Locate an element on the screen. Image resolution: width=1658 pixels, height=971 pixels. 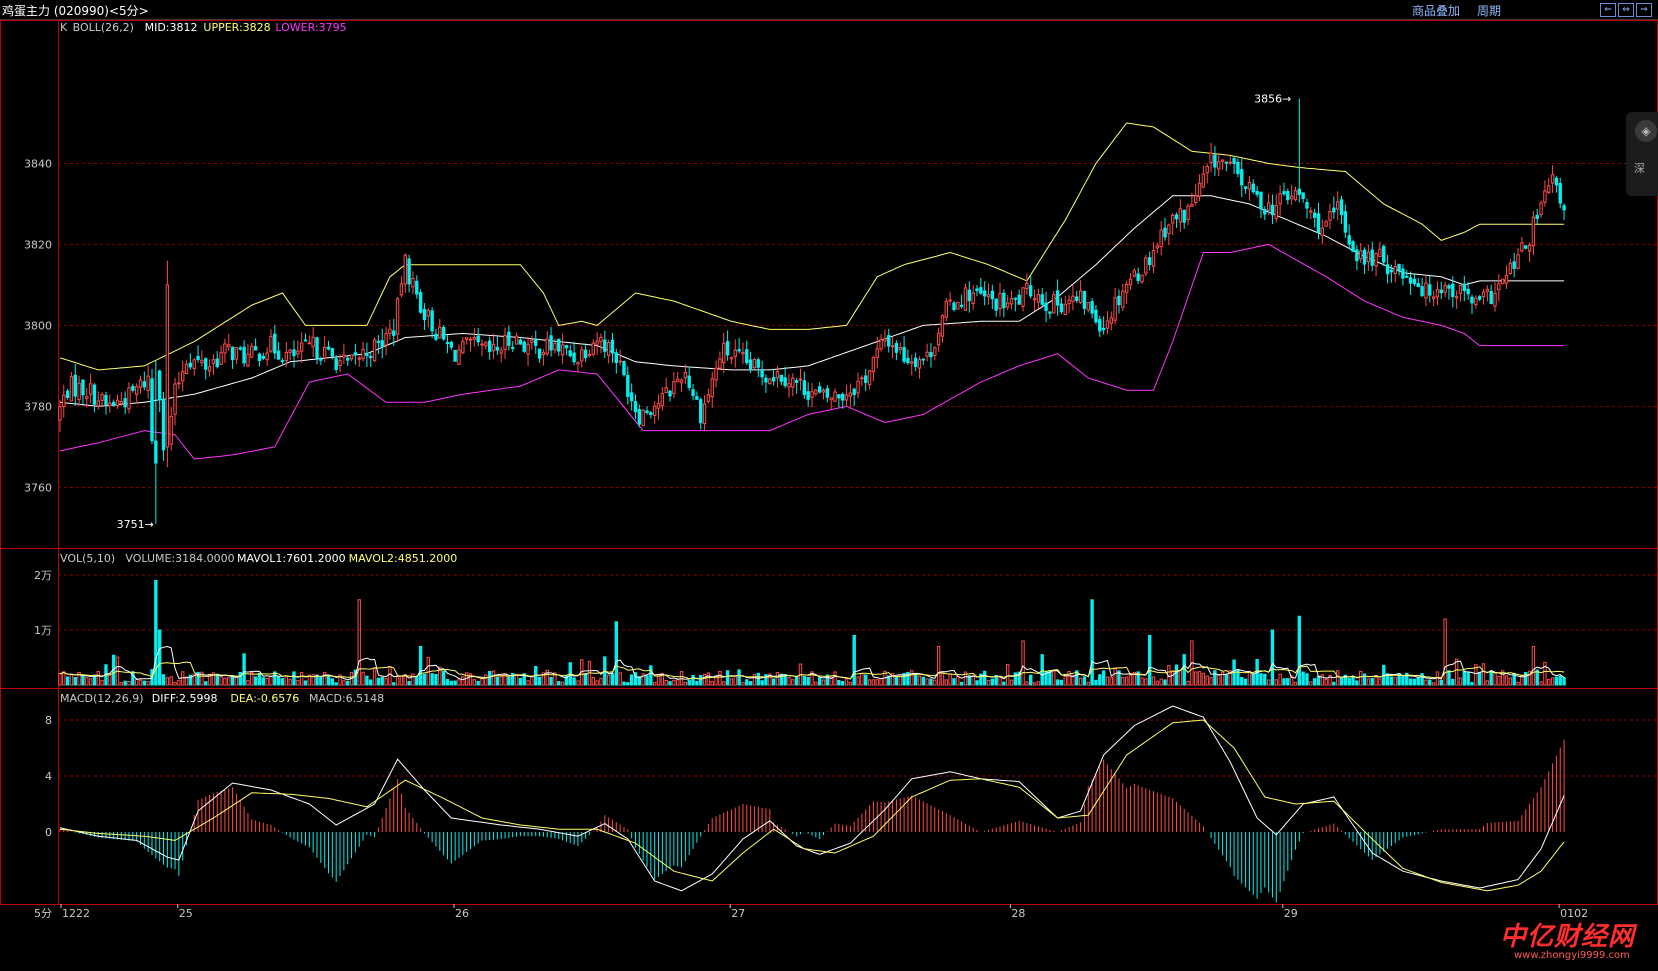
time-label: 0102 is located at coordinates (1574, 913).